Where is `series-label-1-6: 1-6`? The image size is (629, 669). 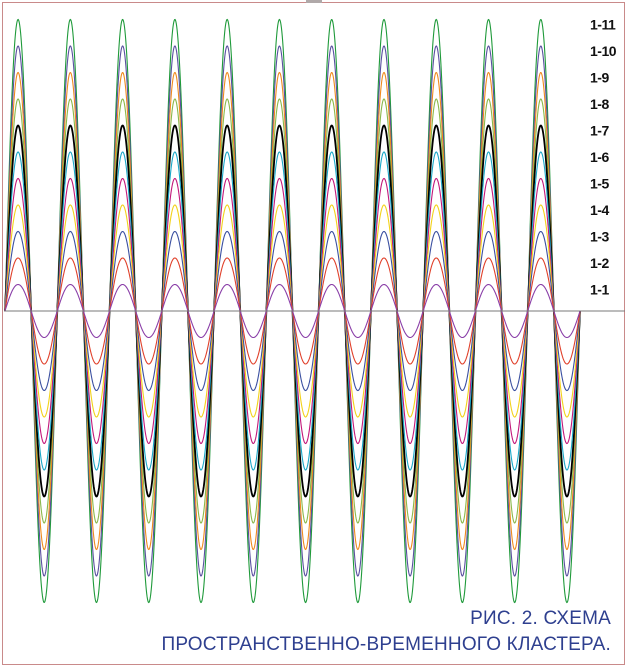
series-label-1-6: 1-6 is located at coordinates (599, 157).